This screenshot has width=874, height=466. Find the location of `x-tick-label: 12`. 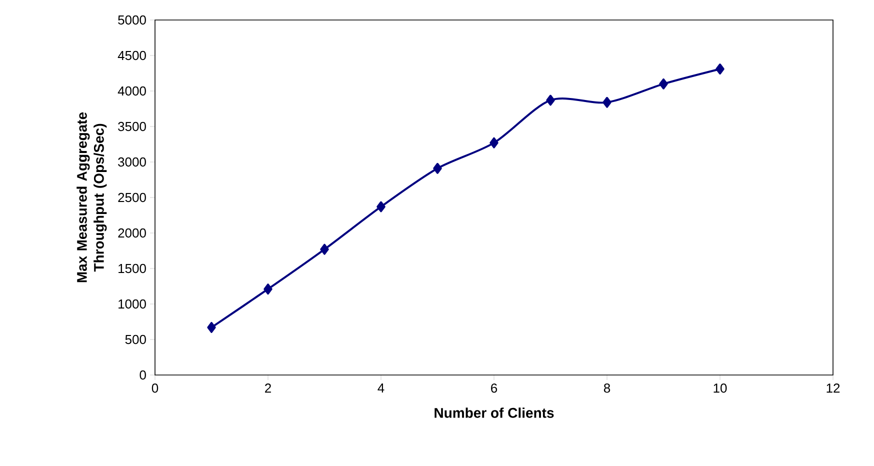

x-tick-label: 12 is located at coordinates (833, 388).